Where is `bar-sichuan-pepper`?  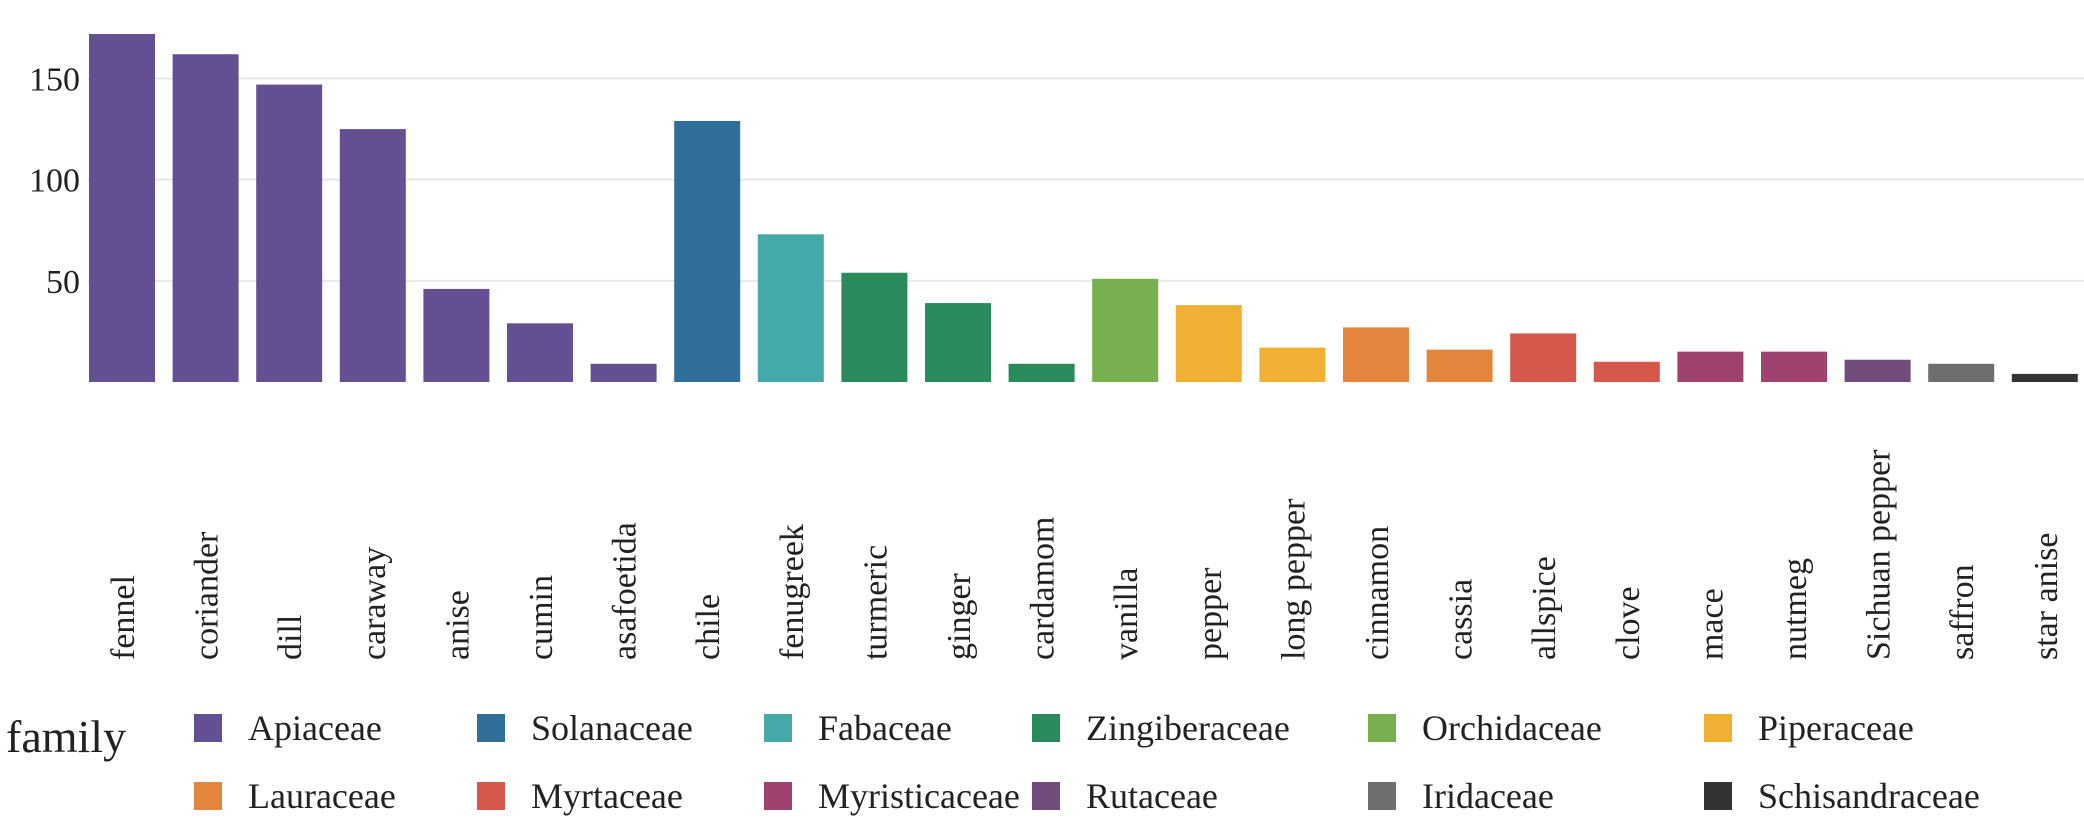
bar-sichuan-pepper is located at coordinates (1877, 370).